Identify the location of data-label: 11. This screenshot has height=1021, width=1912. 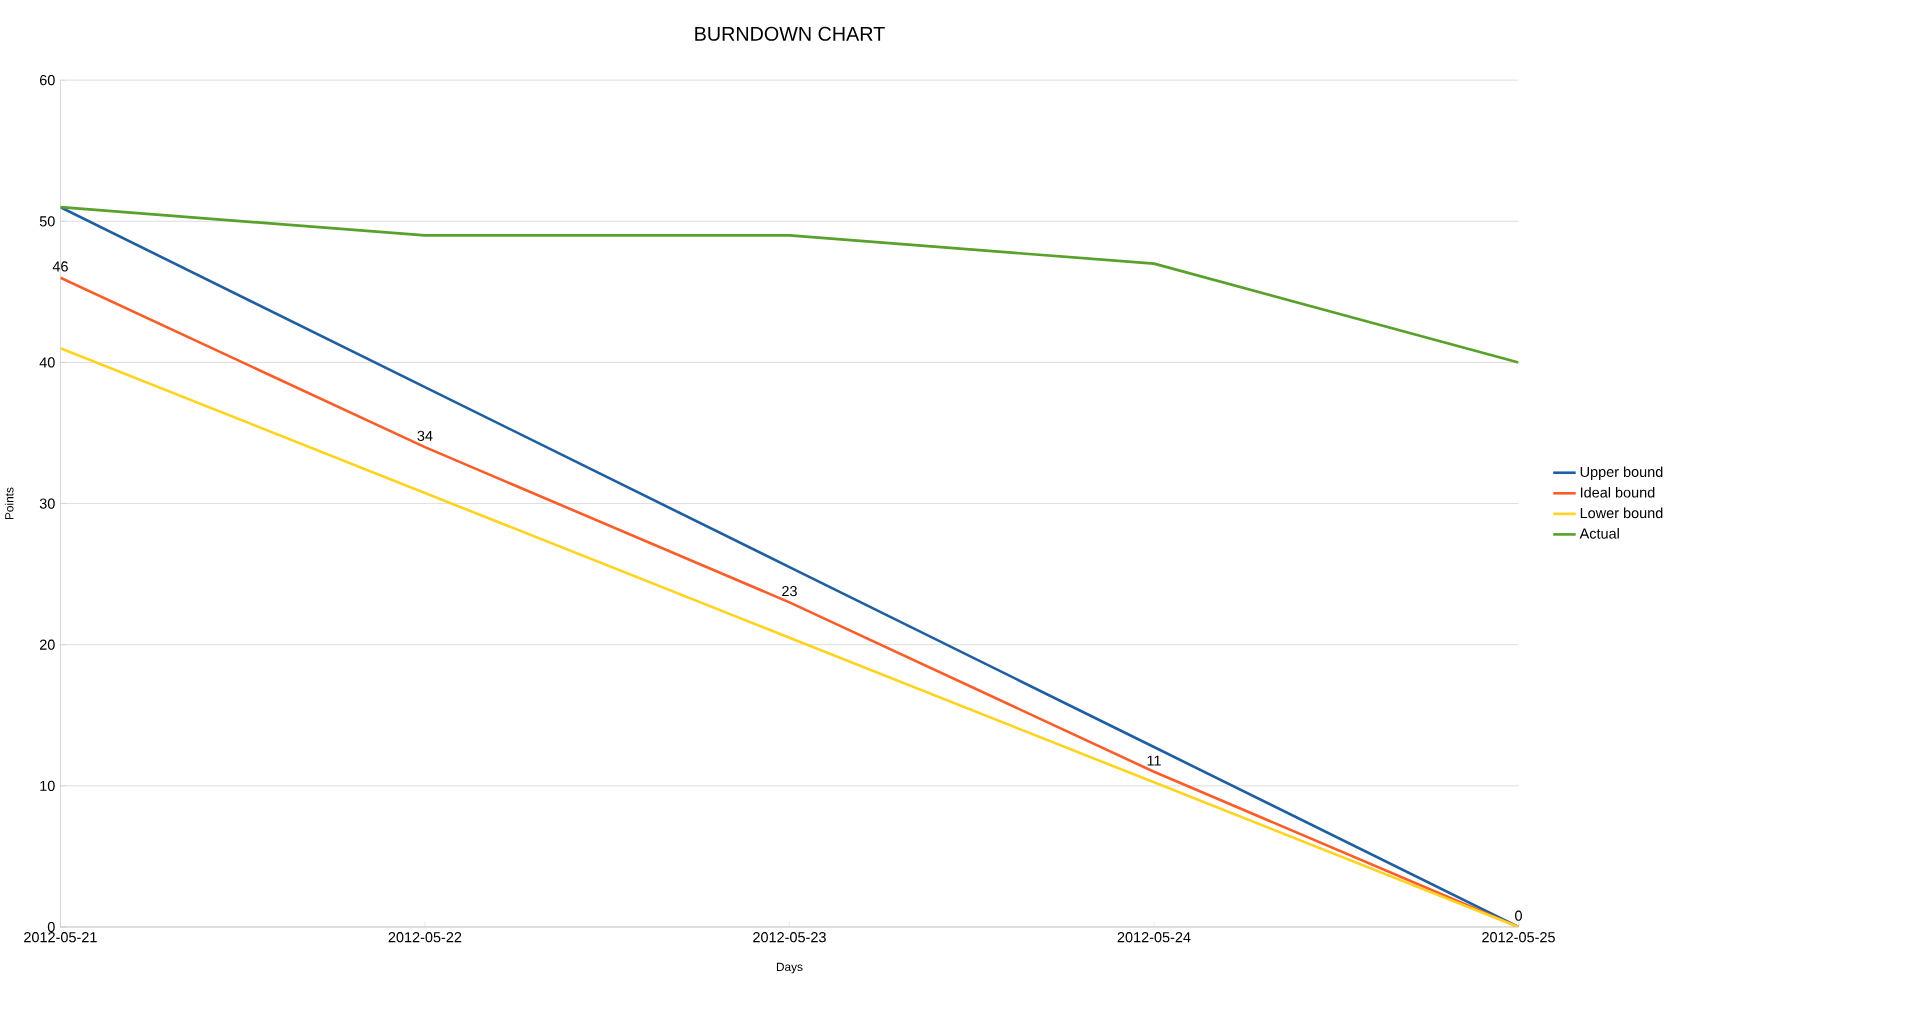
(1154, 760).